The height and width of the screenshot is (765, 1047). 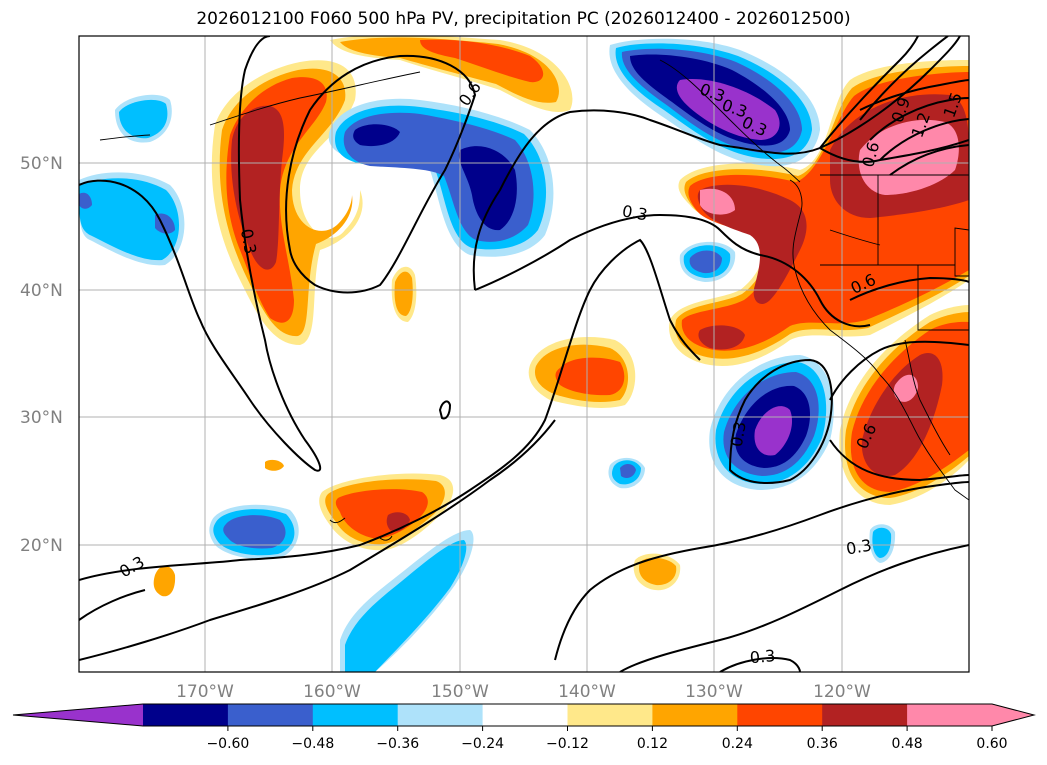 What do you see at coordinates (652, 744) in the screenshot?
I see `colorbar-tick-label: 0.12` at bounding box center [652, 744].